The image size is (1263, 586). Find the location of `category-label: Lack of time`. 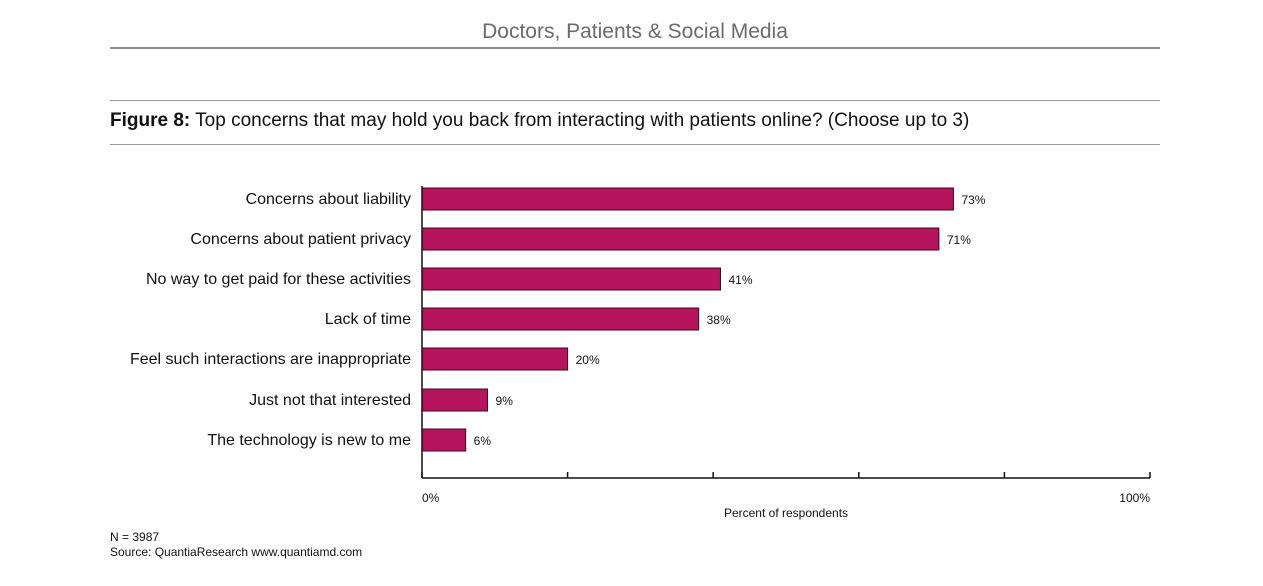

category-label: Lack of time is located at coordinates (368, 319).